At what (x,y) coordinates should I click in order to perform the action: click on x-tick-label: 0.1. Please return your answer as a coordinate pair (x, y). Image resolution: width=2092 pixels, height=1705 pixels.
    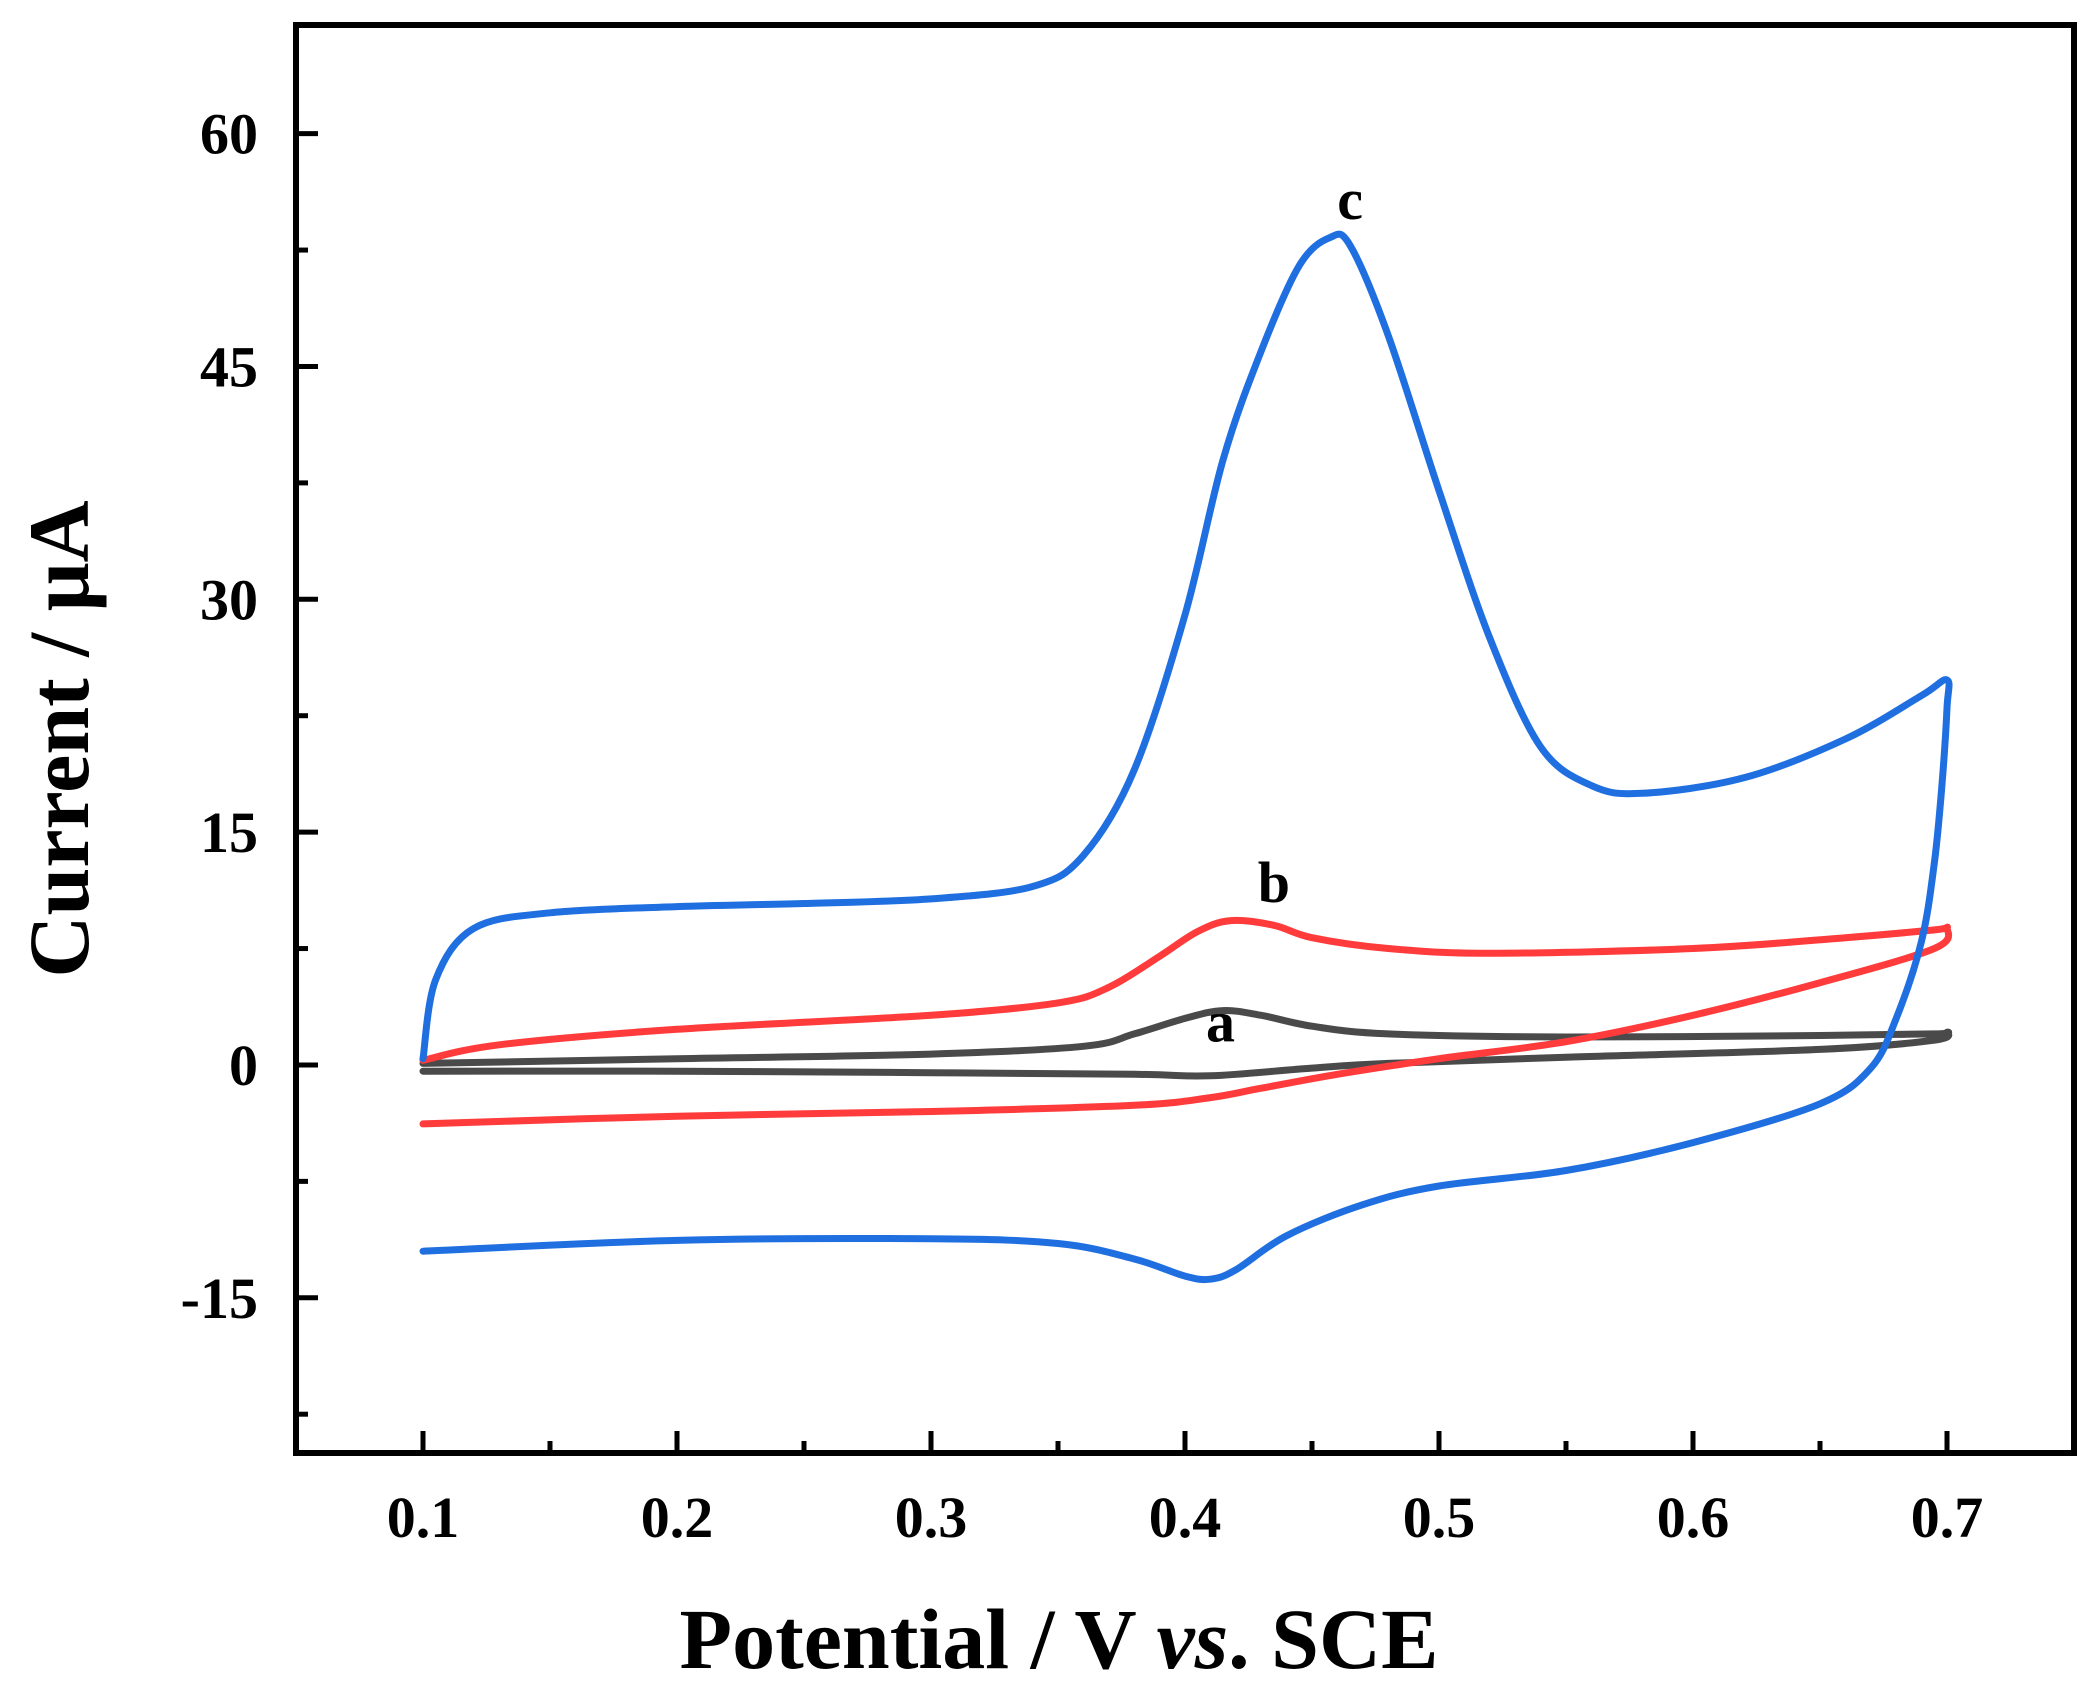
    Looking at the image, I should click on (423, 1517).